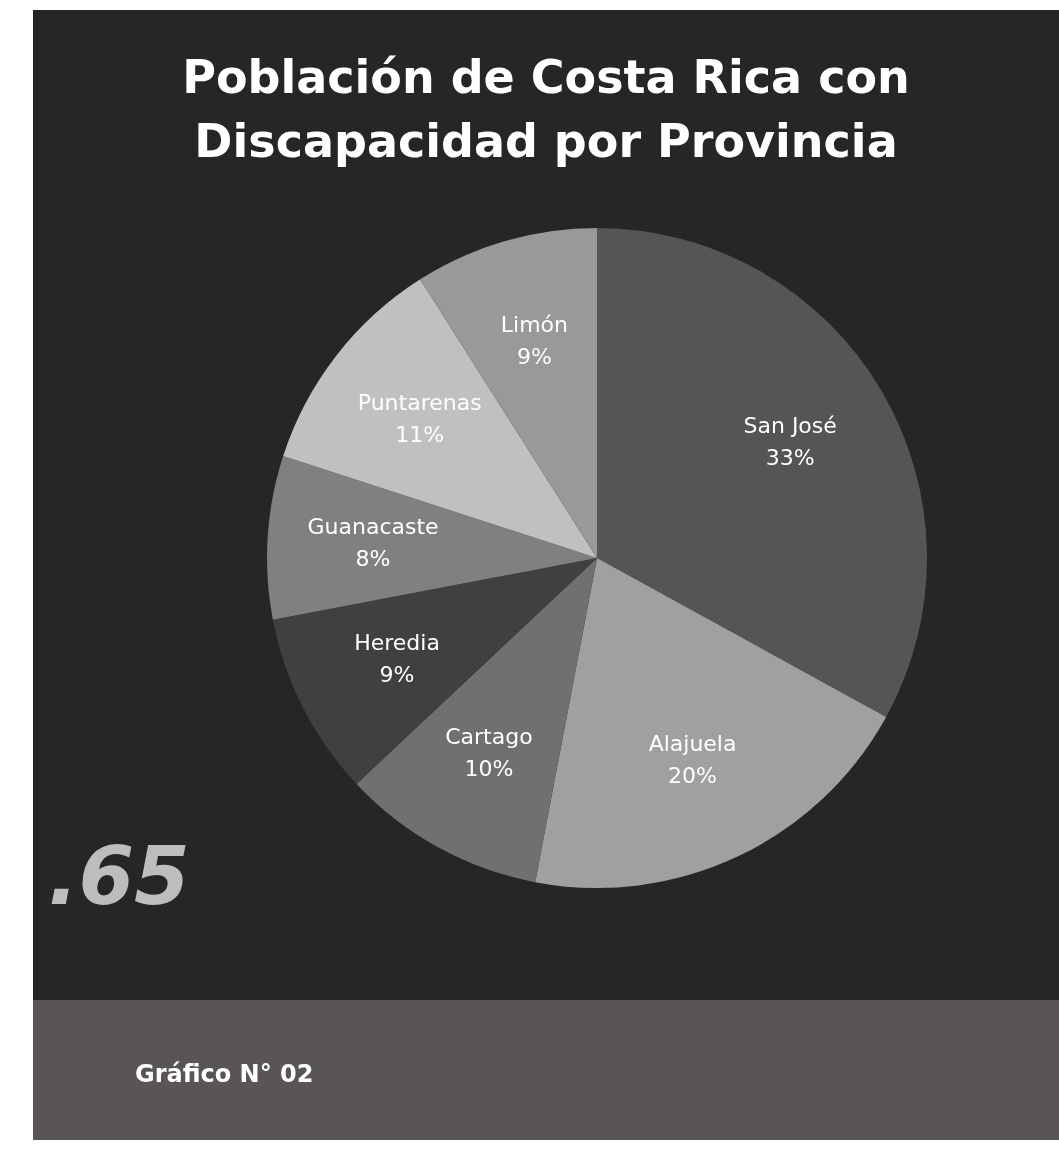  I want to click on slice-label: Puntarenas, so click(419, 403).